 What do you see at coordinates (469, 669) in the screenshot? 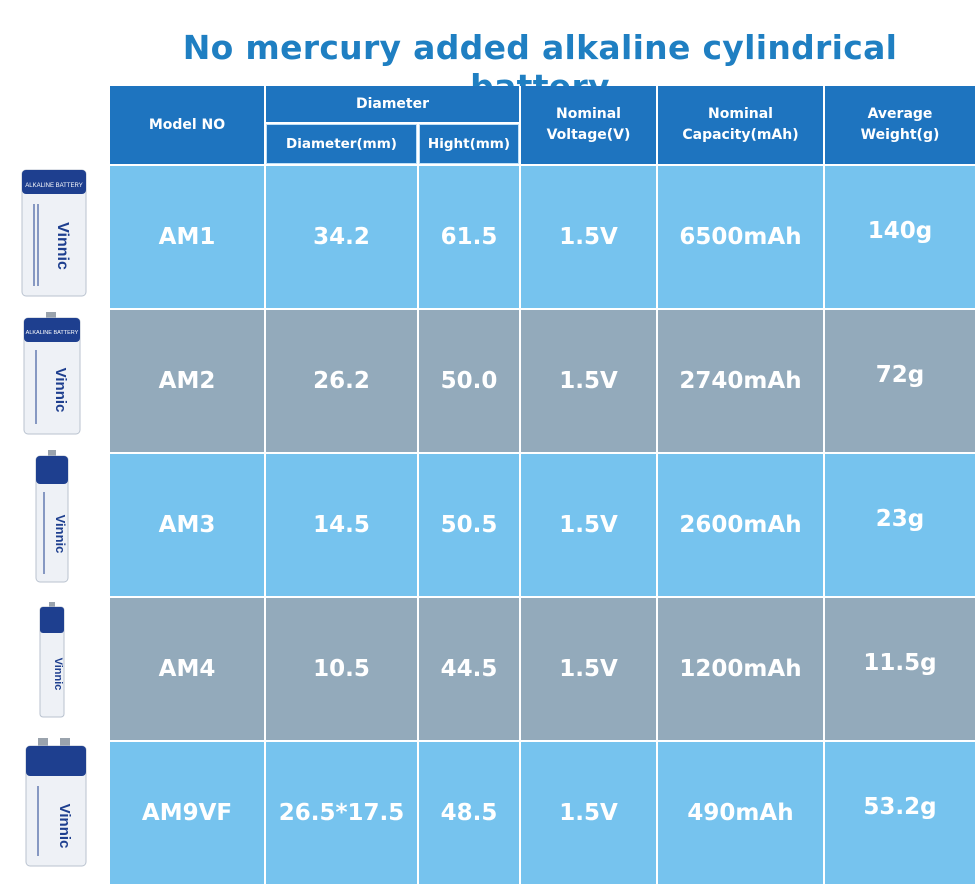
I see `cell-hight: 44.5` at bounding box center [469, 669].